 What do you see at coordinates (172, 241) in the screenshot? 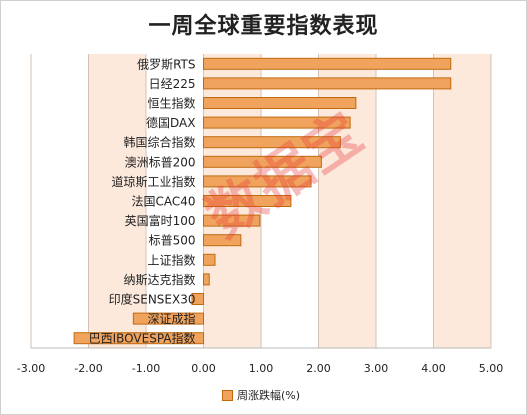
I see `category-label: 标普500` at bounding box center [172, 241].